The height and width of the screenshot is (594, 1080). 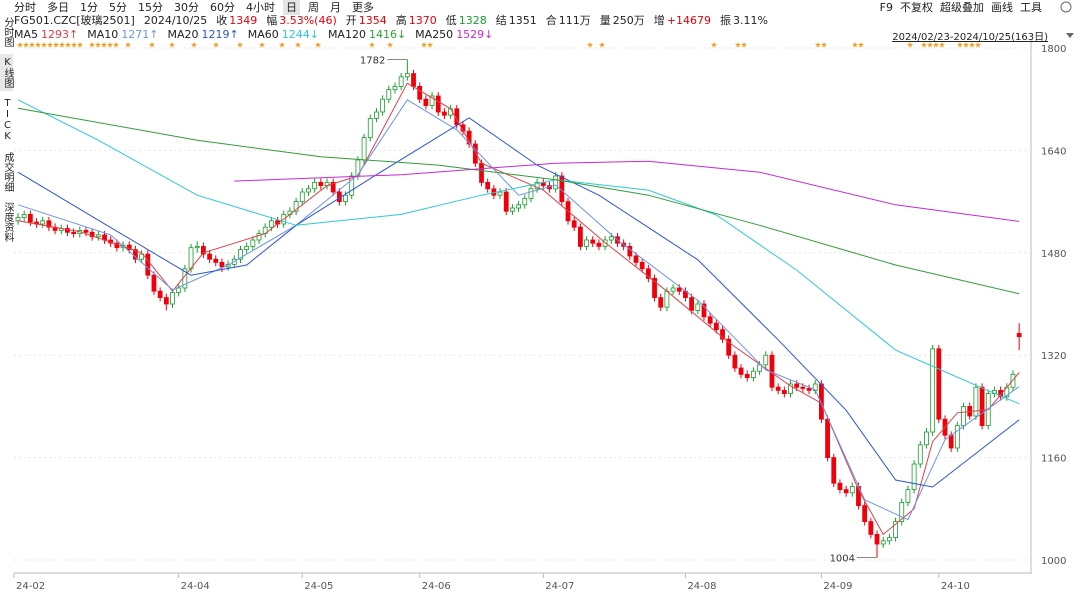 What do you see at coordinates (7, 120) in the screenshot?
I see `side-tab: TICK` at bounding box center [7, 120].